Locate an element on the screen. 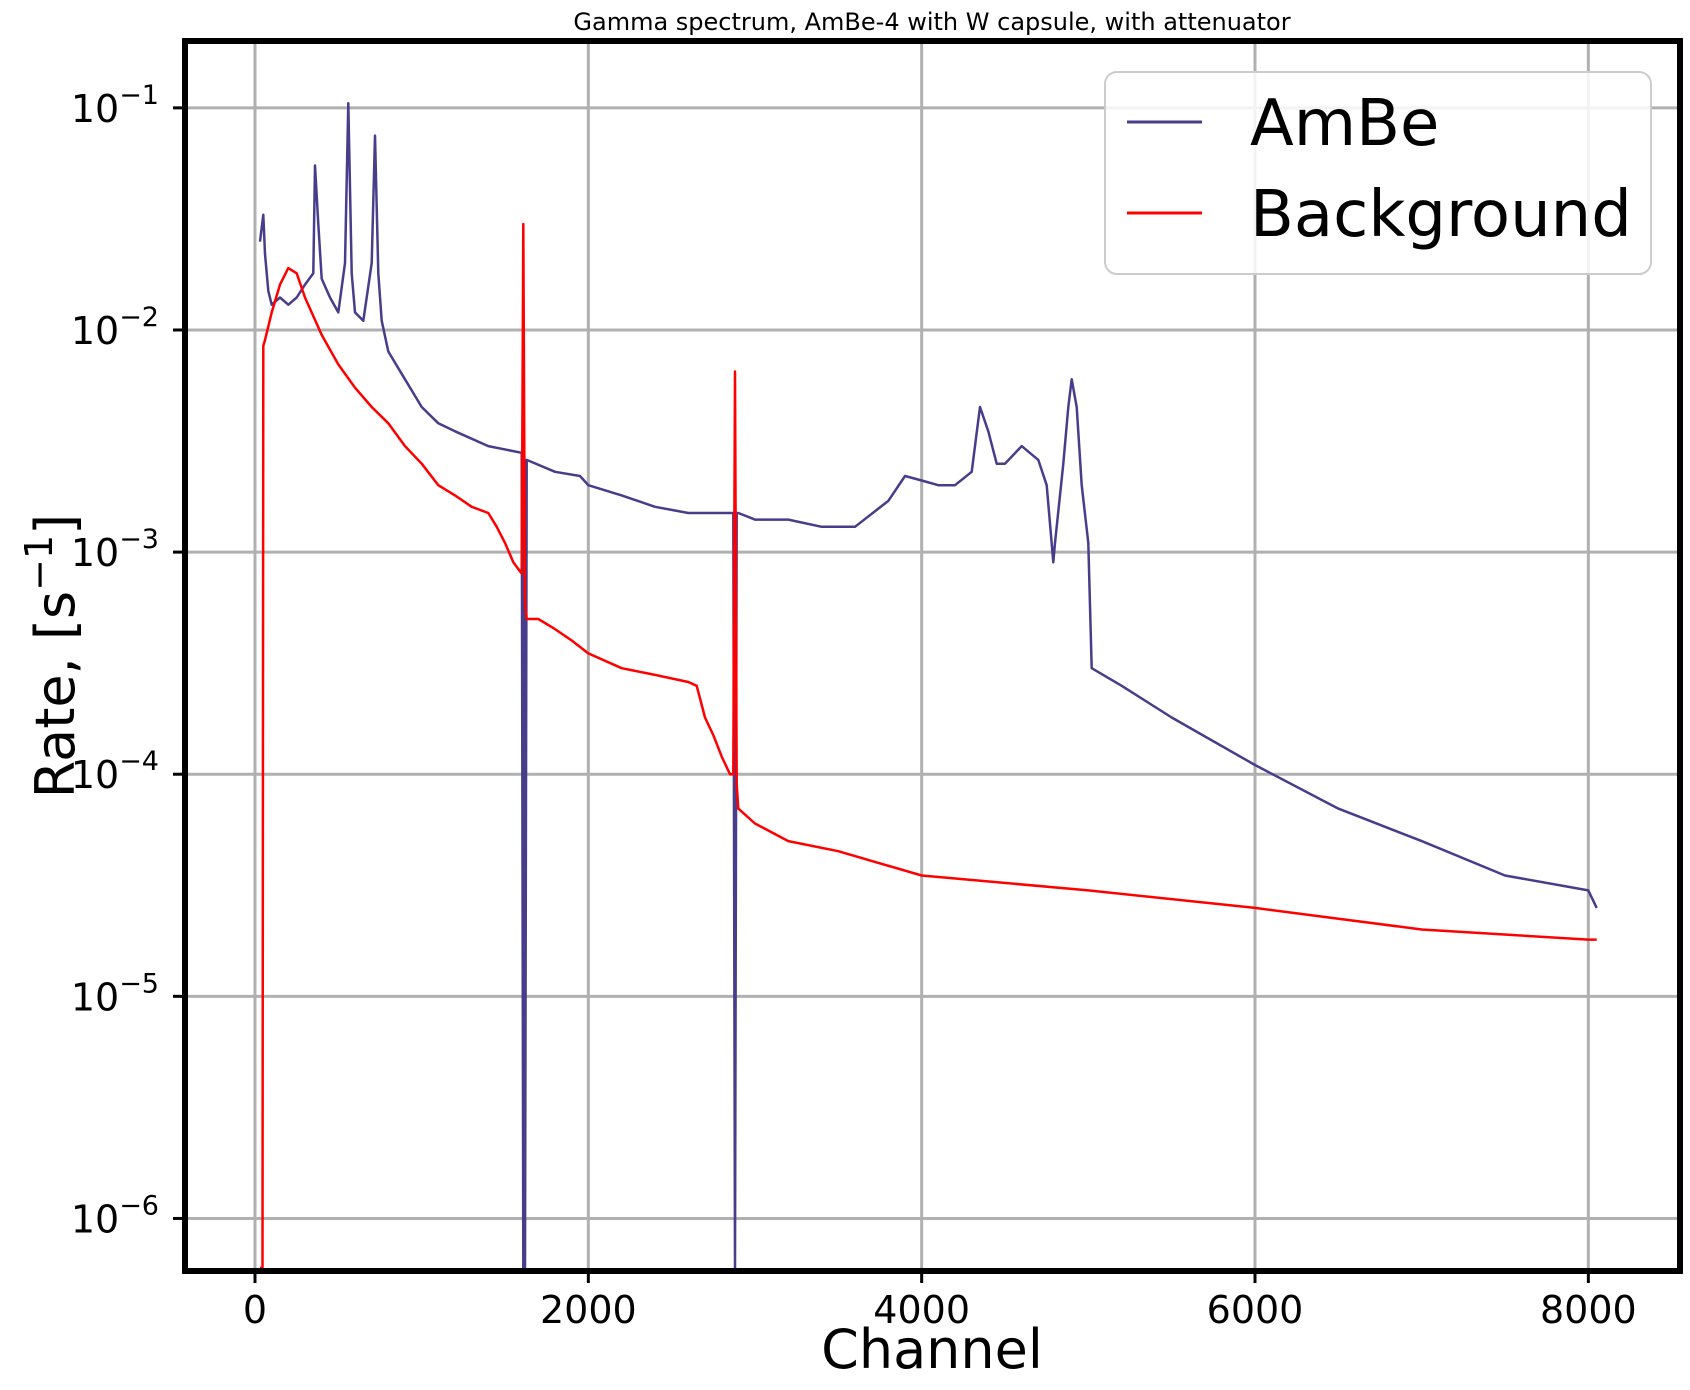 The height and width of the screenshot is (1390, 1690). y-tick-exponent: −2 is located at coordinates (139, 317).